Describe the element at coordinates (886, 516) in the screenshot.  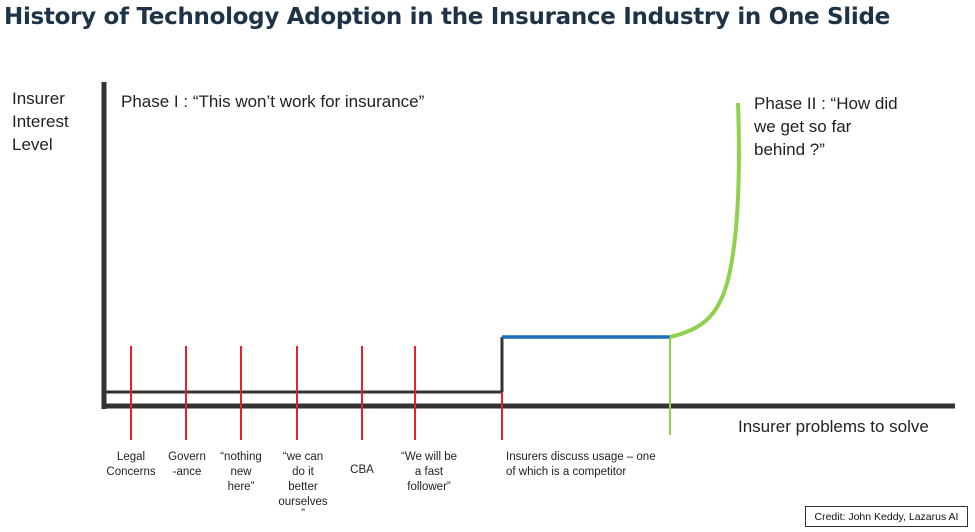
I see `credit-box: Credit: John Keddy, Lazarus AI` at that location.